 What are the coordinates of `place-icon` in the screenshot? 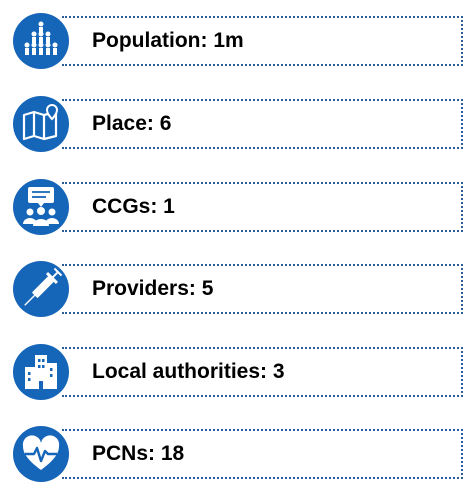 It's located at (41, 124).